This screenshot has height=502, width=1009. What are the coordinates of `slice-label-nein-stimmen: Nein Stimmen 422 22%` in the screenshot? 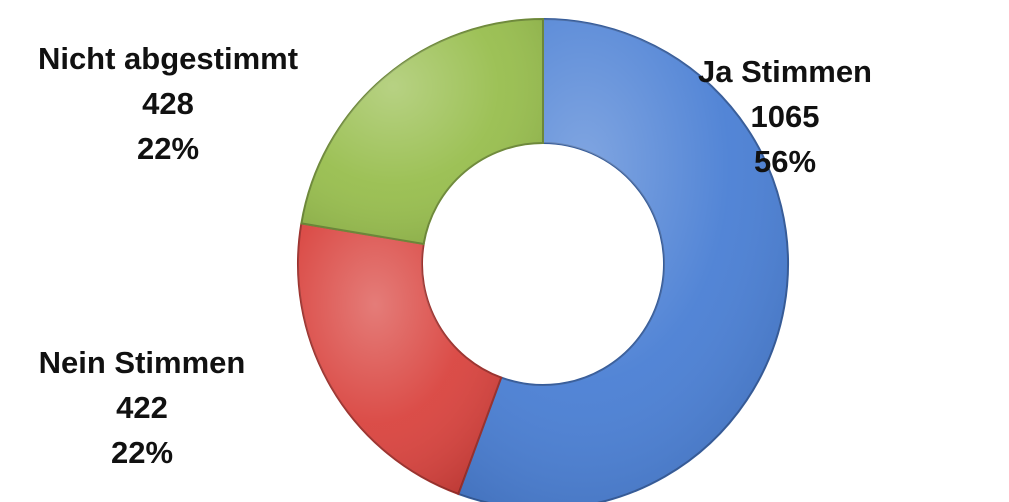 It's located at (143, 407).